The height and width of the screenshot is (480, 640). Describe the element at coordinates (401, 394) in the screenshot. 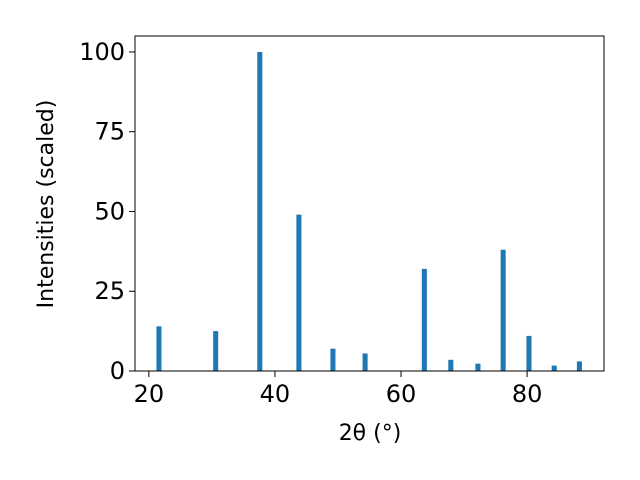

I see `x-tick-label: 60` at that location.